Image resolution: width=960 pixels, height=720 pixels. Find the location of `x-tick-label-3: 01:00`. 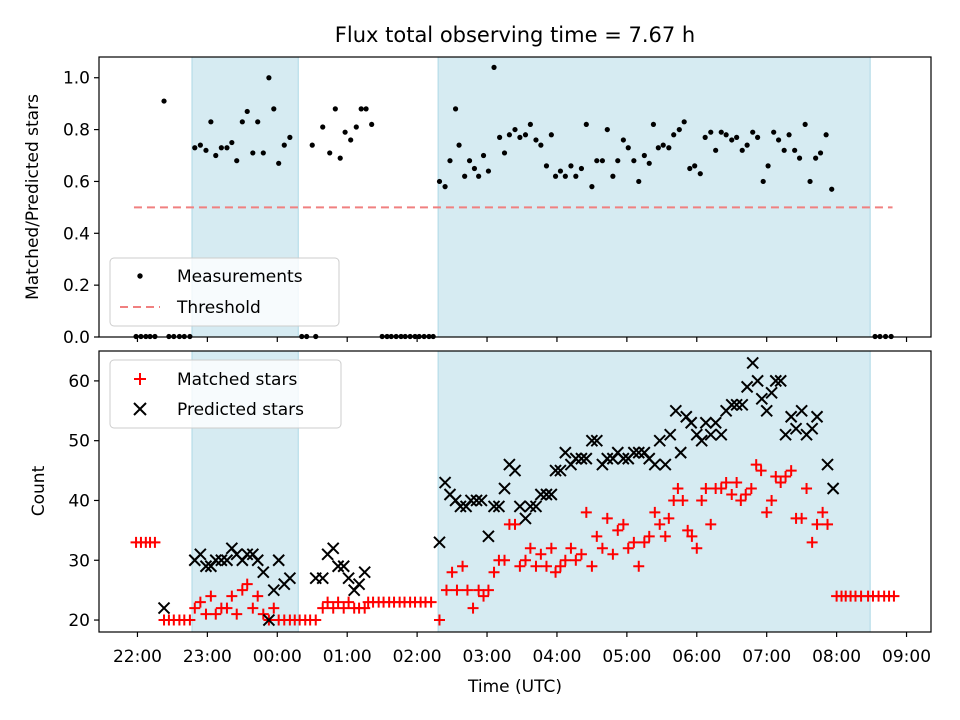

x-tick-label-3: 01:00 is located at coordinates (347, 657).